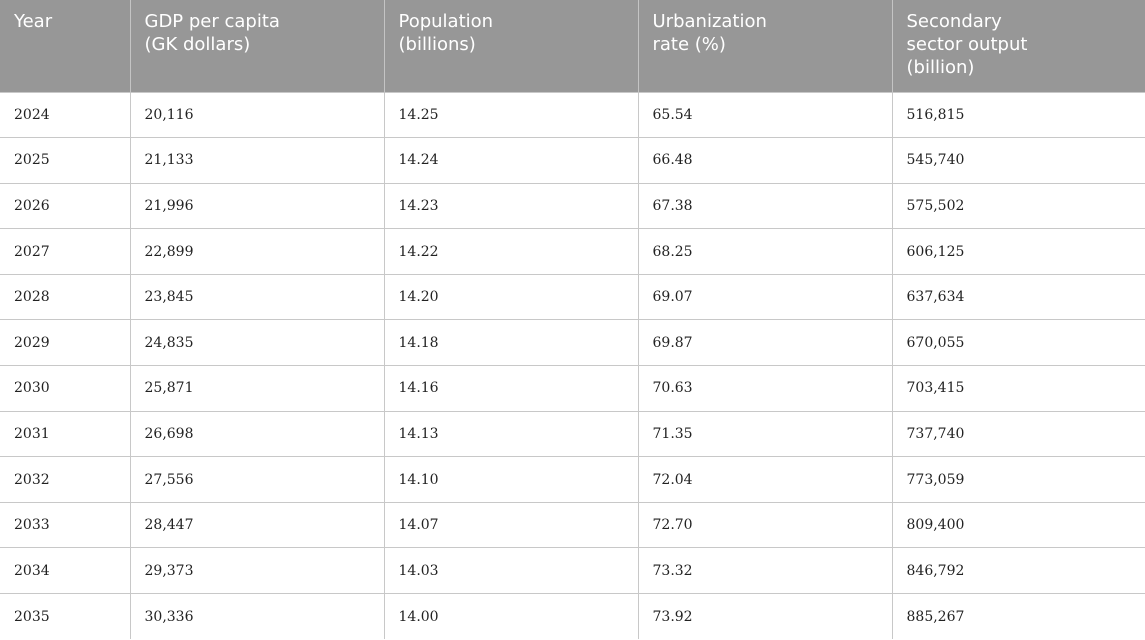 The height and width of the screenshot is (640, 1145). I want to click on urbanization-rate-cell: 72.70, so click(765, 524).